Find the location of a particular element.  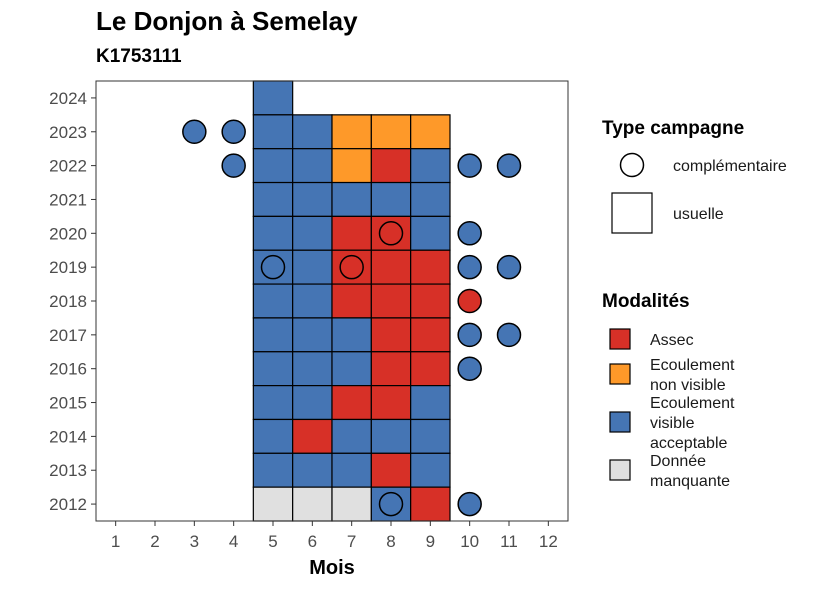

legend-square-key is located at coordinates (632, 213).